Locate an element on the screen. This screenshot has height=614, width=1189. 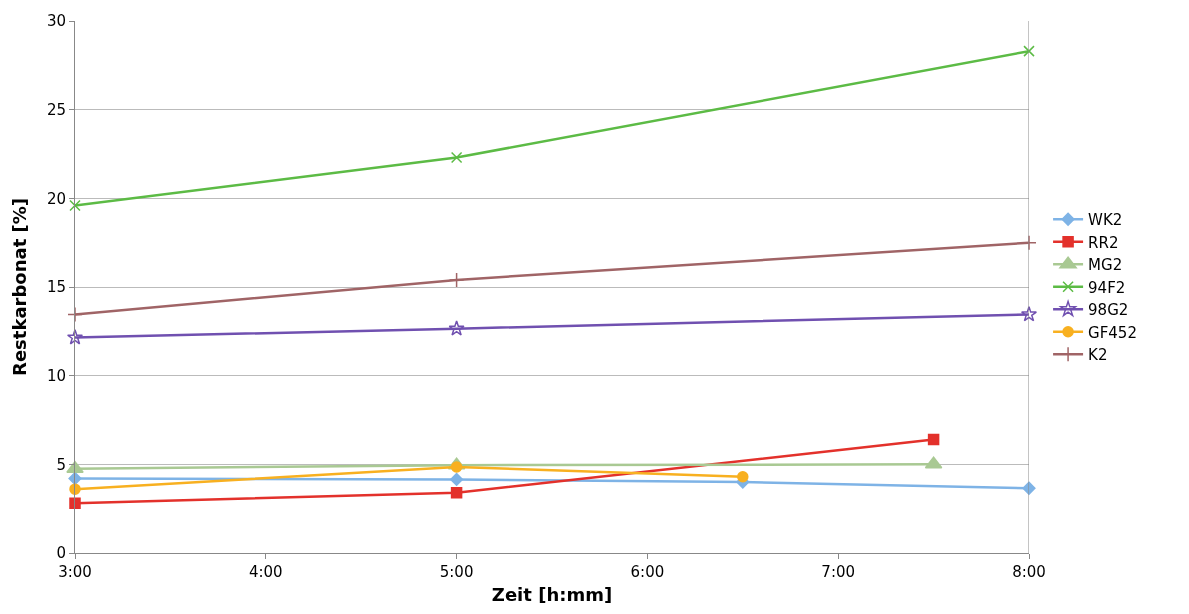
legend-label: K2 is located at coordinates (1098, 355).